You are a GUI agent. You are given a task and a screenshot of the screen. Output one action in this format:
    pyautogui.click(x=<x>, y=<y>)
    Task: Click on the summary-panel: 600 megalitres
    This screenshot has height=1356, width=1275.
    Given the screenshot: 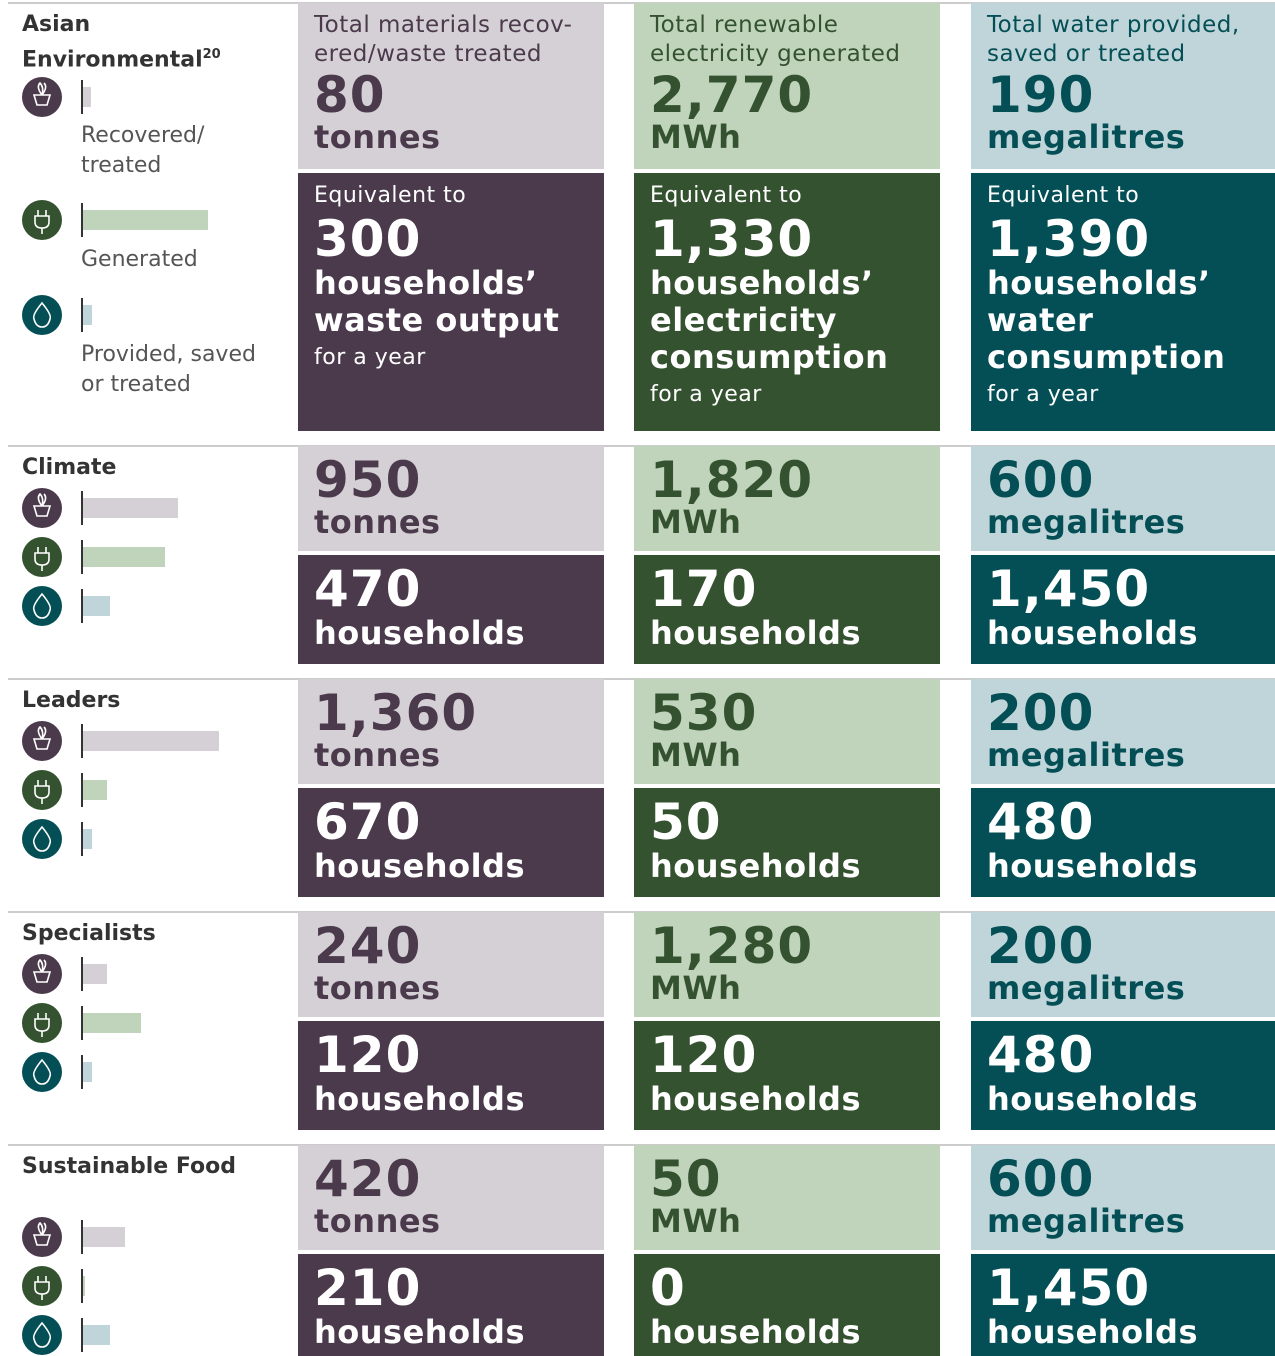 What is the action you would take?
    pyautogui.click(x=1123, y=498)
    